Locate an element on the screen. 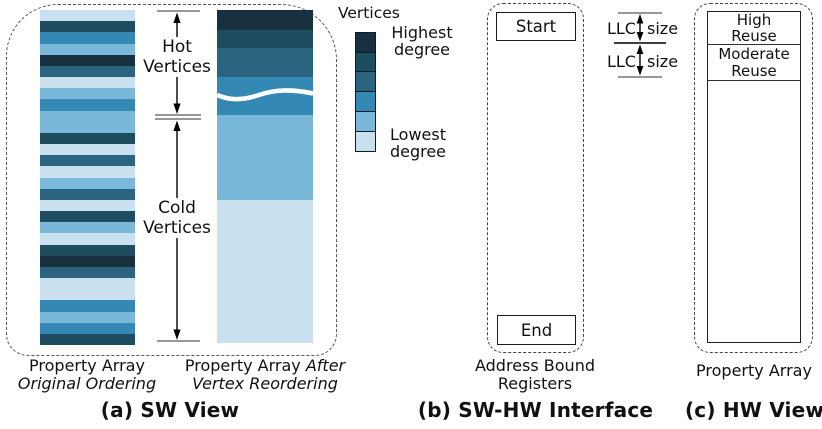 The image size is (822, 429). moderate-reuse-section: Moderate Reuse is located at coordinates (754, 63).